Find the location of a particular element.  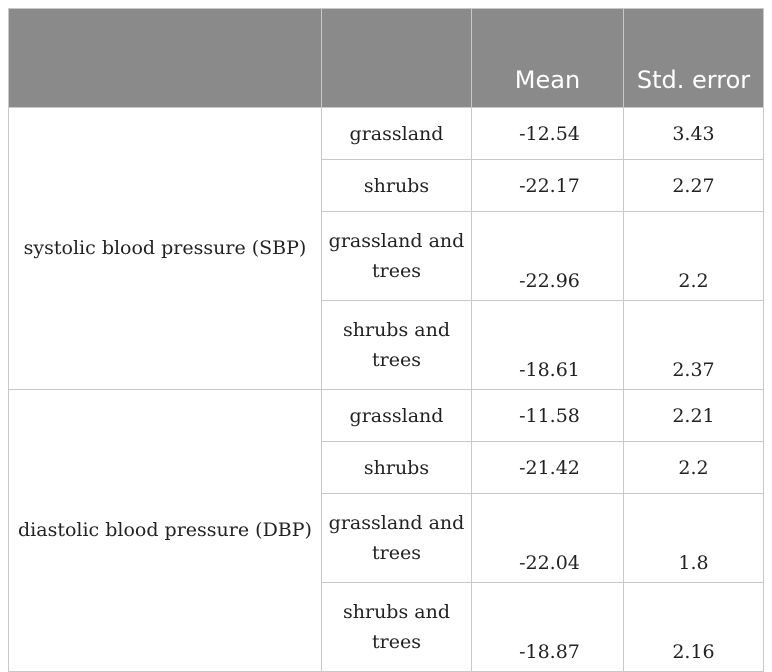

table-row: grassland and trees -22.04 1.8 is located at coordinates (386, 538).